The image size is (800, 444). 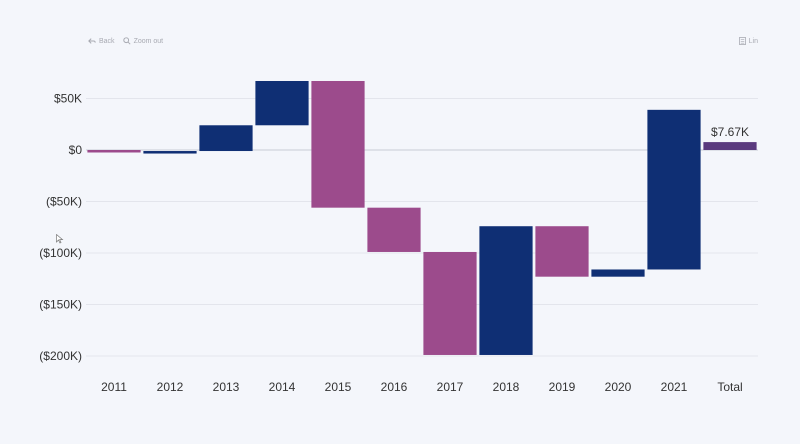 I want to click on magnifier-icon, so click(x=126, y=41).